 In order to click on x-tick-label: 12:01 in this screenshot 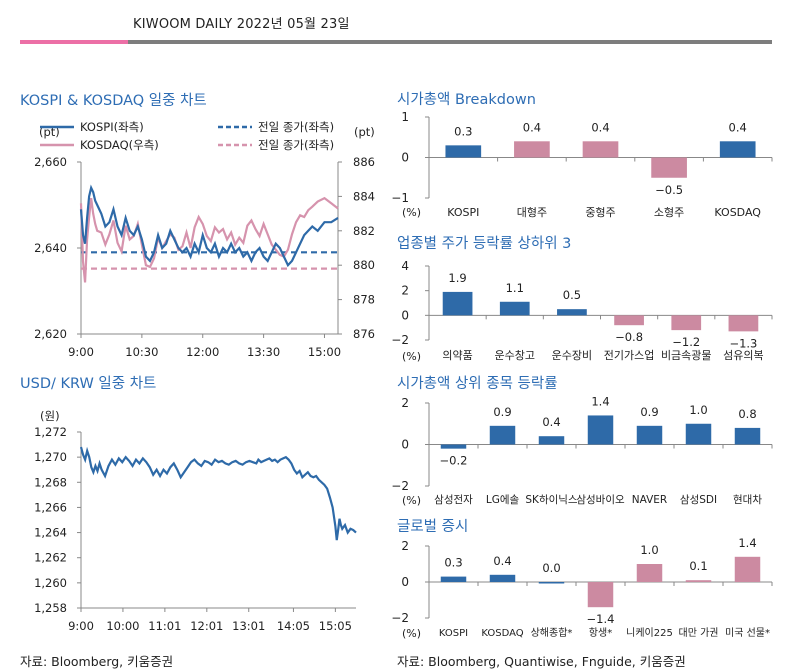, I will do `click(206, 626)`.